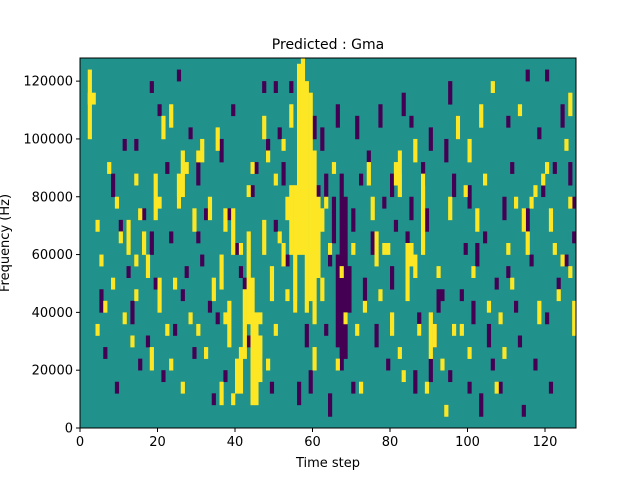 This screenshot has height=480, width=640. What do you see at coordinates (545, 442) in the screenshot?
I see `x-tick-label: 120` at bounding box center [545, 442].